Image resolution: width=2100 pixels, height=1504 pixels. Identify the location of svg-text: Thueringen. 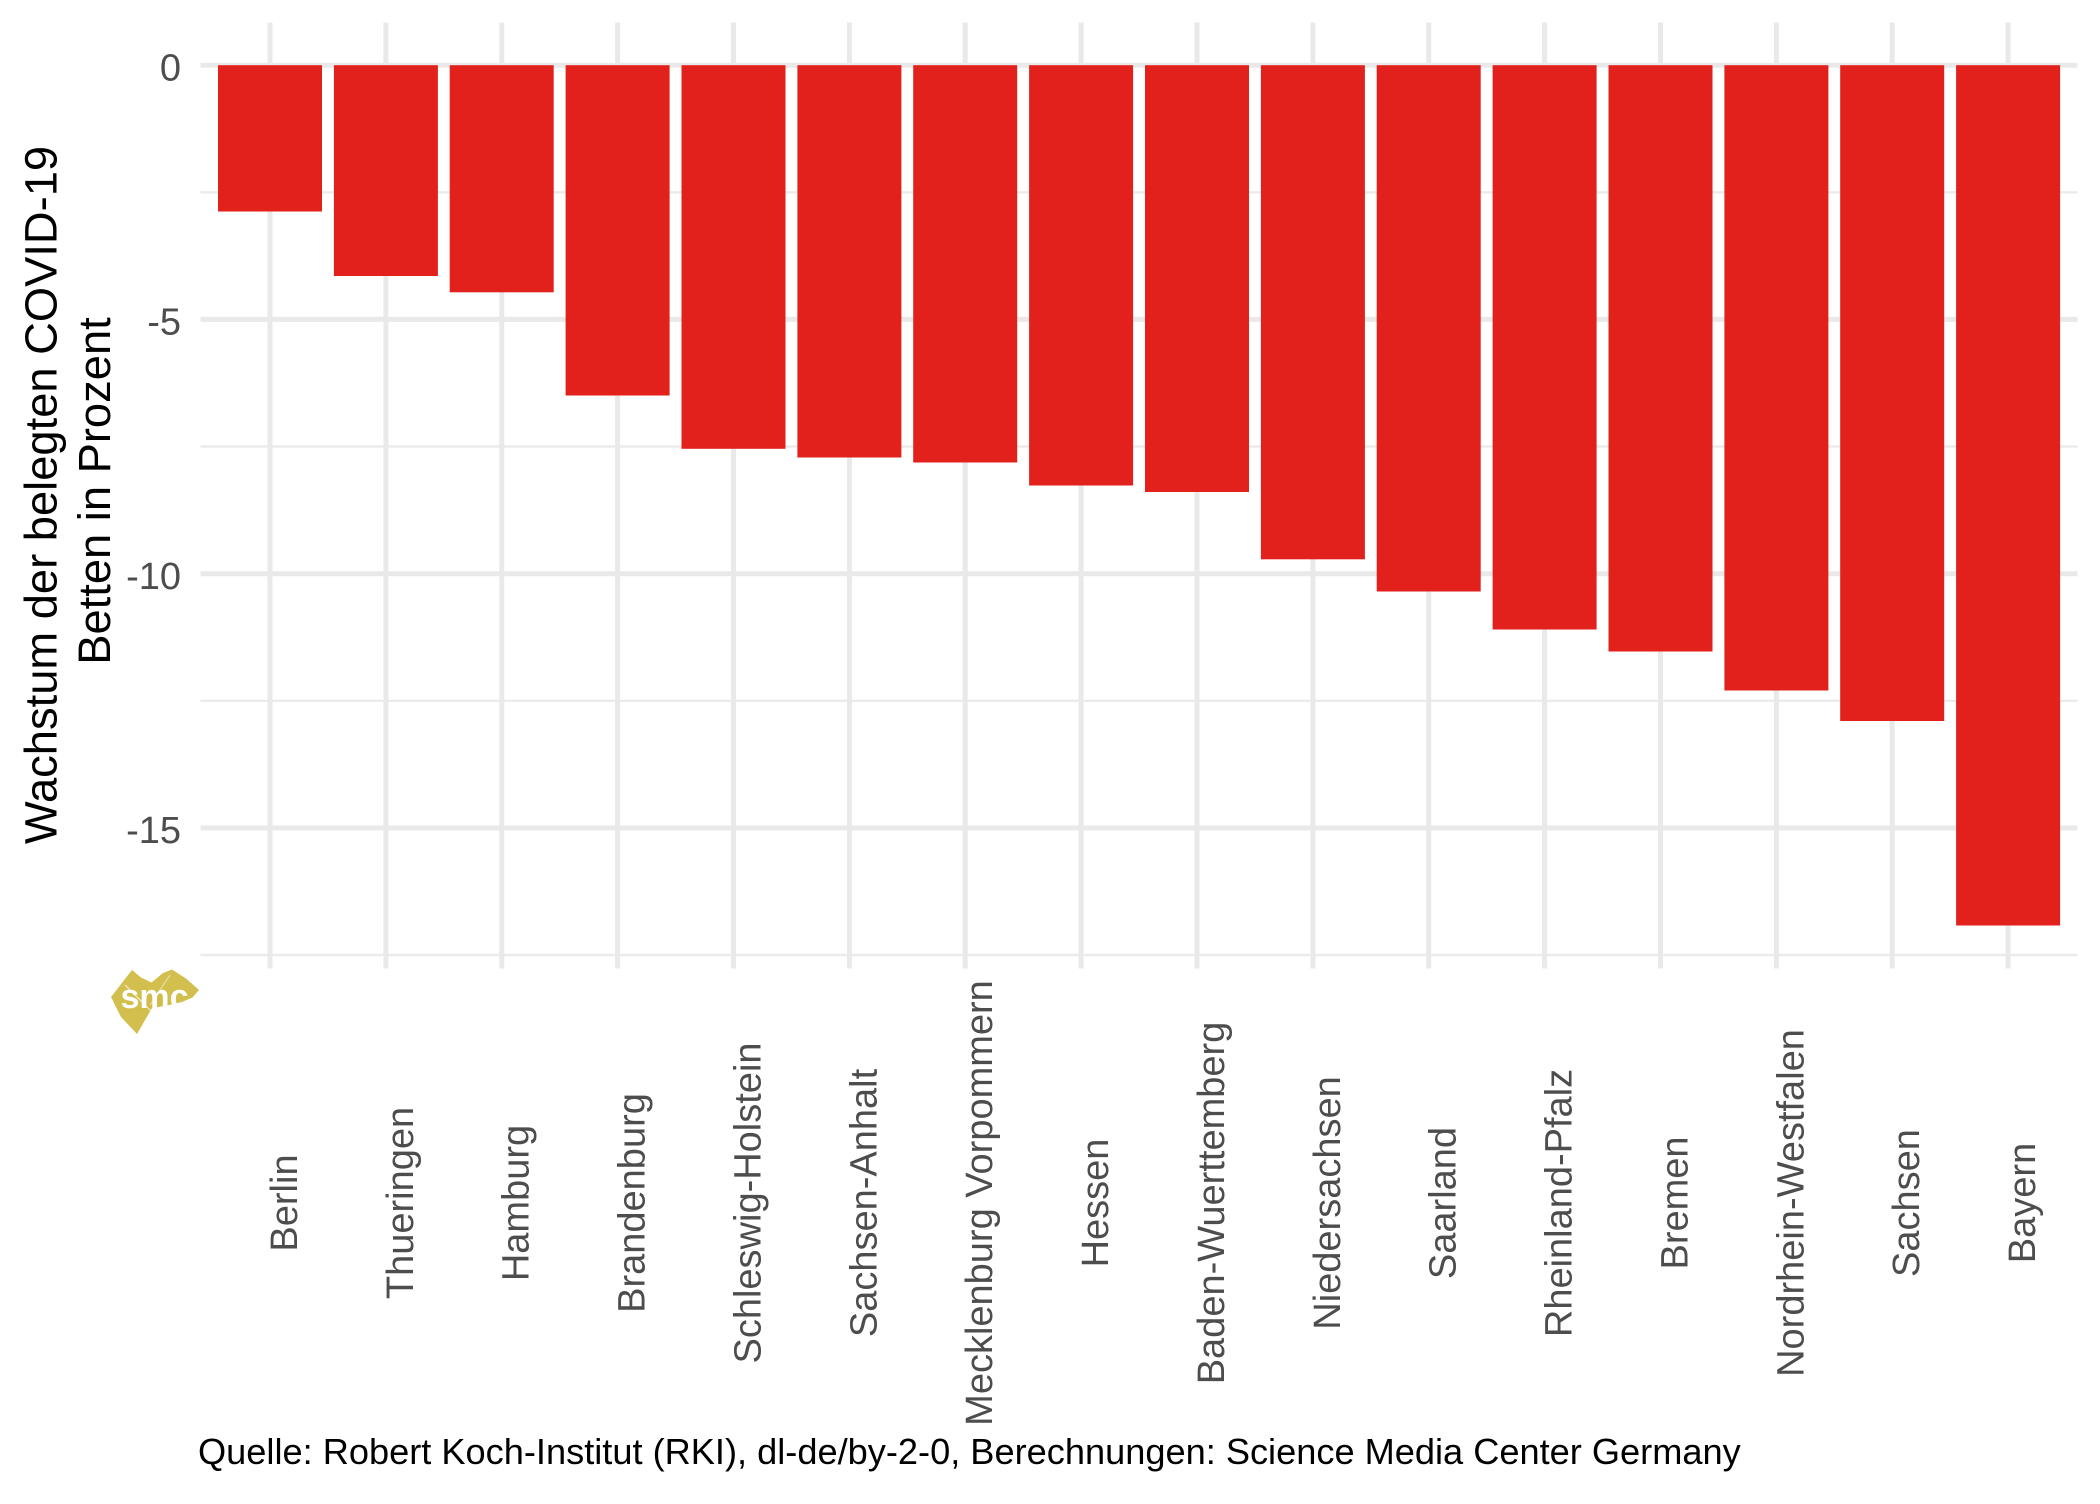
(401, 1203).